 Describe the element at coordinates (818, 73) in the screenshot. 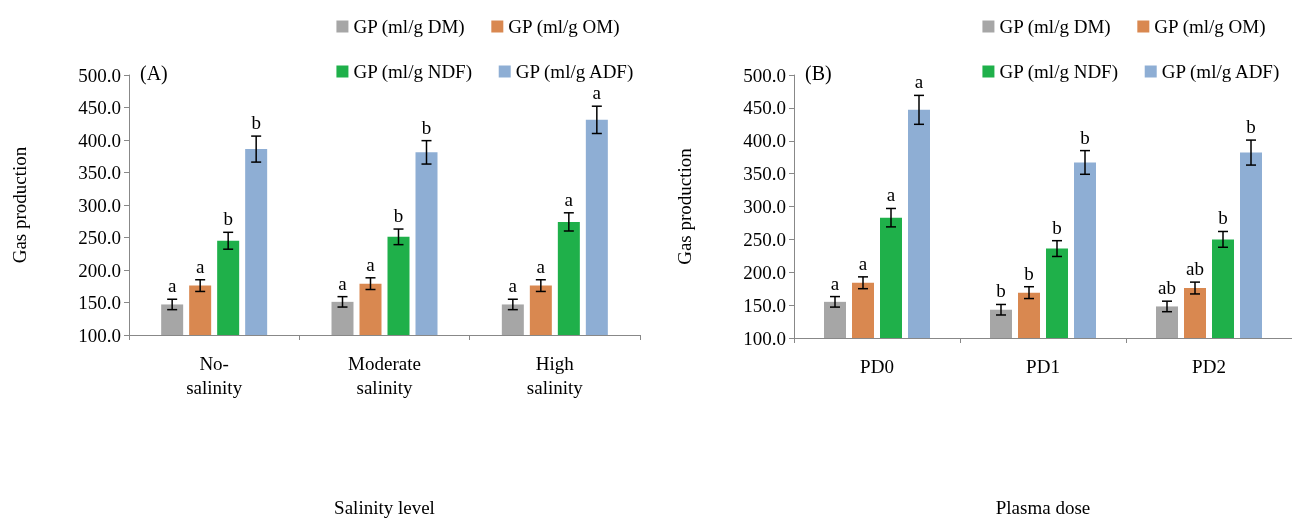

I see `chart-title: (B)` at that location.